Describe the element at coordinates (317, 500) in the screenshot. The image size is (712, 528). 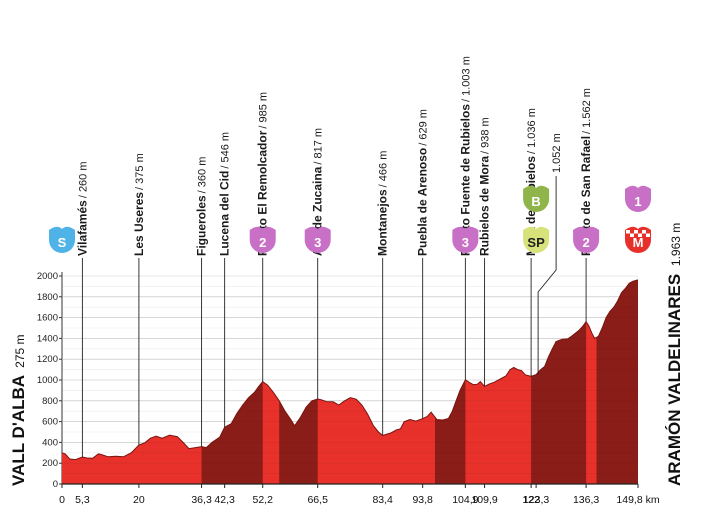
I see `km-label: 66,5` at that location.